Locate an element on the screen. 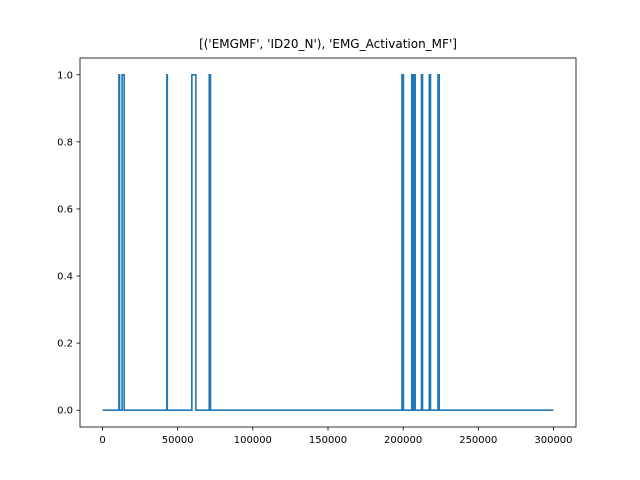 This screenshot has width=640, height=480. x-tick-label: 0 is located at coordinates (102, 440).